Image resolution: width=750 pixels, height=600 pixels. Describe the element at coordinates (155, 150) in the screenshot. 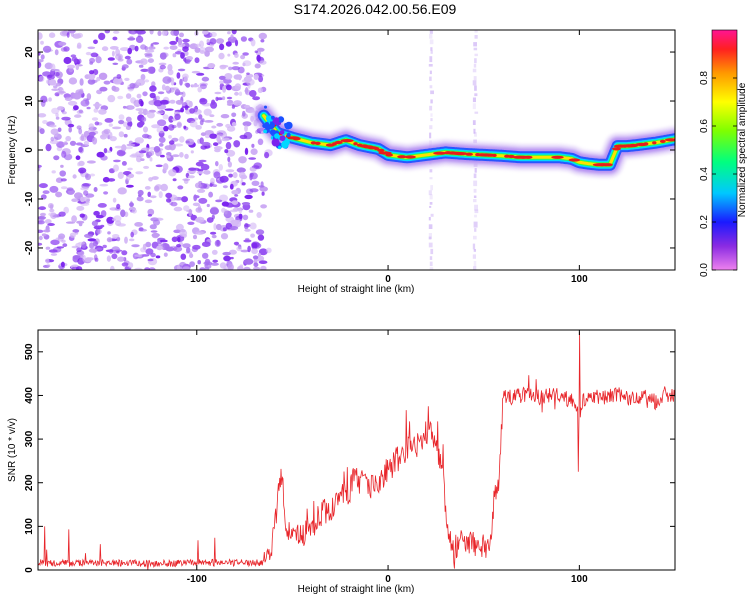

I see `spectrogram-noise-field` at that location.